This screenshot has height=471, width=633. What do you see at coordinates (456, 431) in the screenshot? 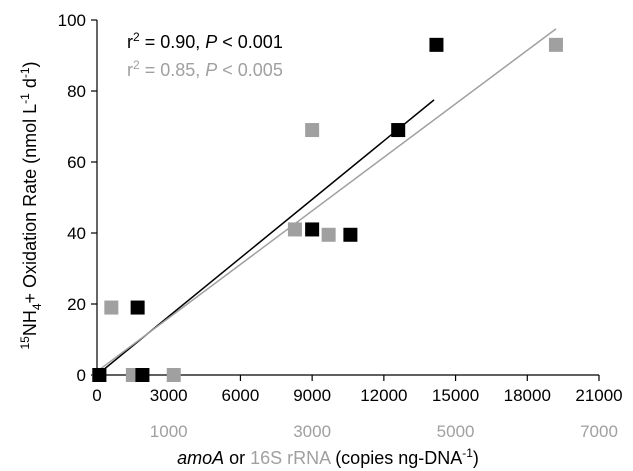
I see `x2-tick-label: 5000` at bounding box center [456, 431].